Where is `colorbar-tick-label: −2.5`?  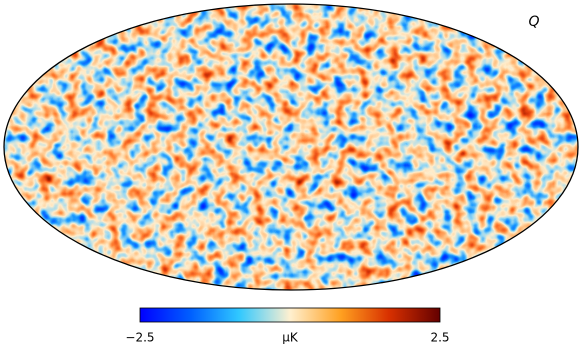 colorbar-tick-label: −2.5 is located at coordinates (139, 338).